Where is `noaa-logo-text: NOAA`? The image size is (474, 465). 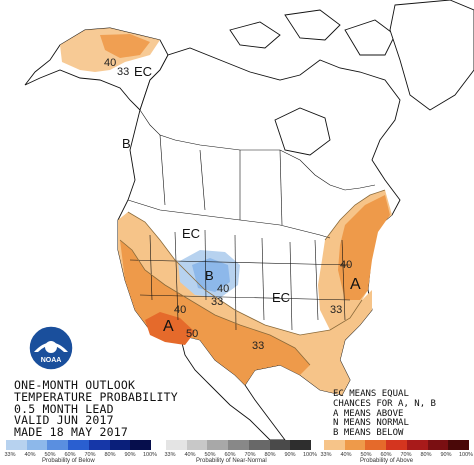 noaa-logo-text: NOAA is located at coordinates (51, 360).